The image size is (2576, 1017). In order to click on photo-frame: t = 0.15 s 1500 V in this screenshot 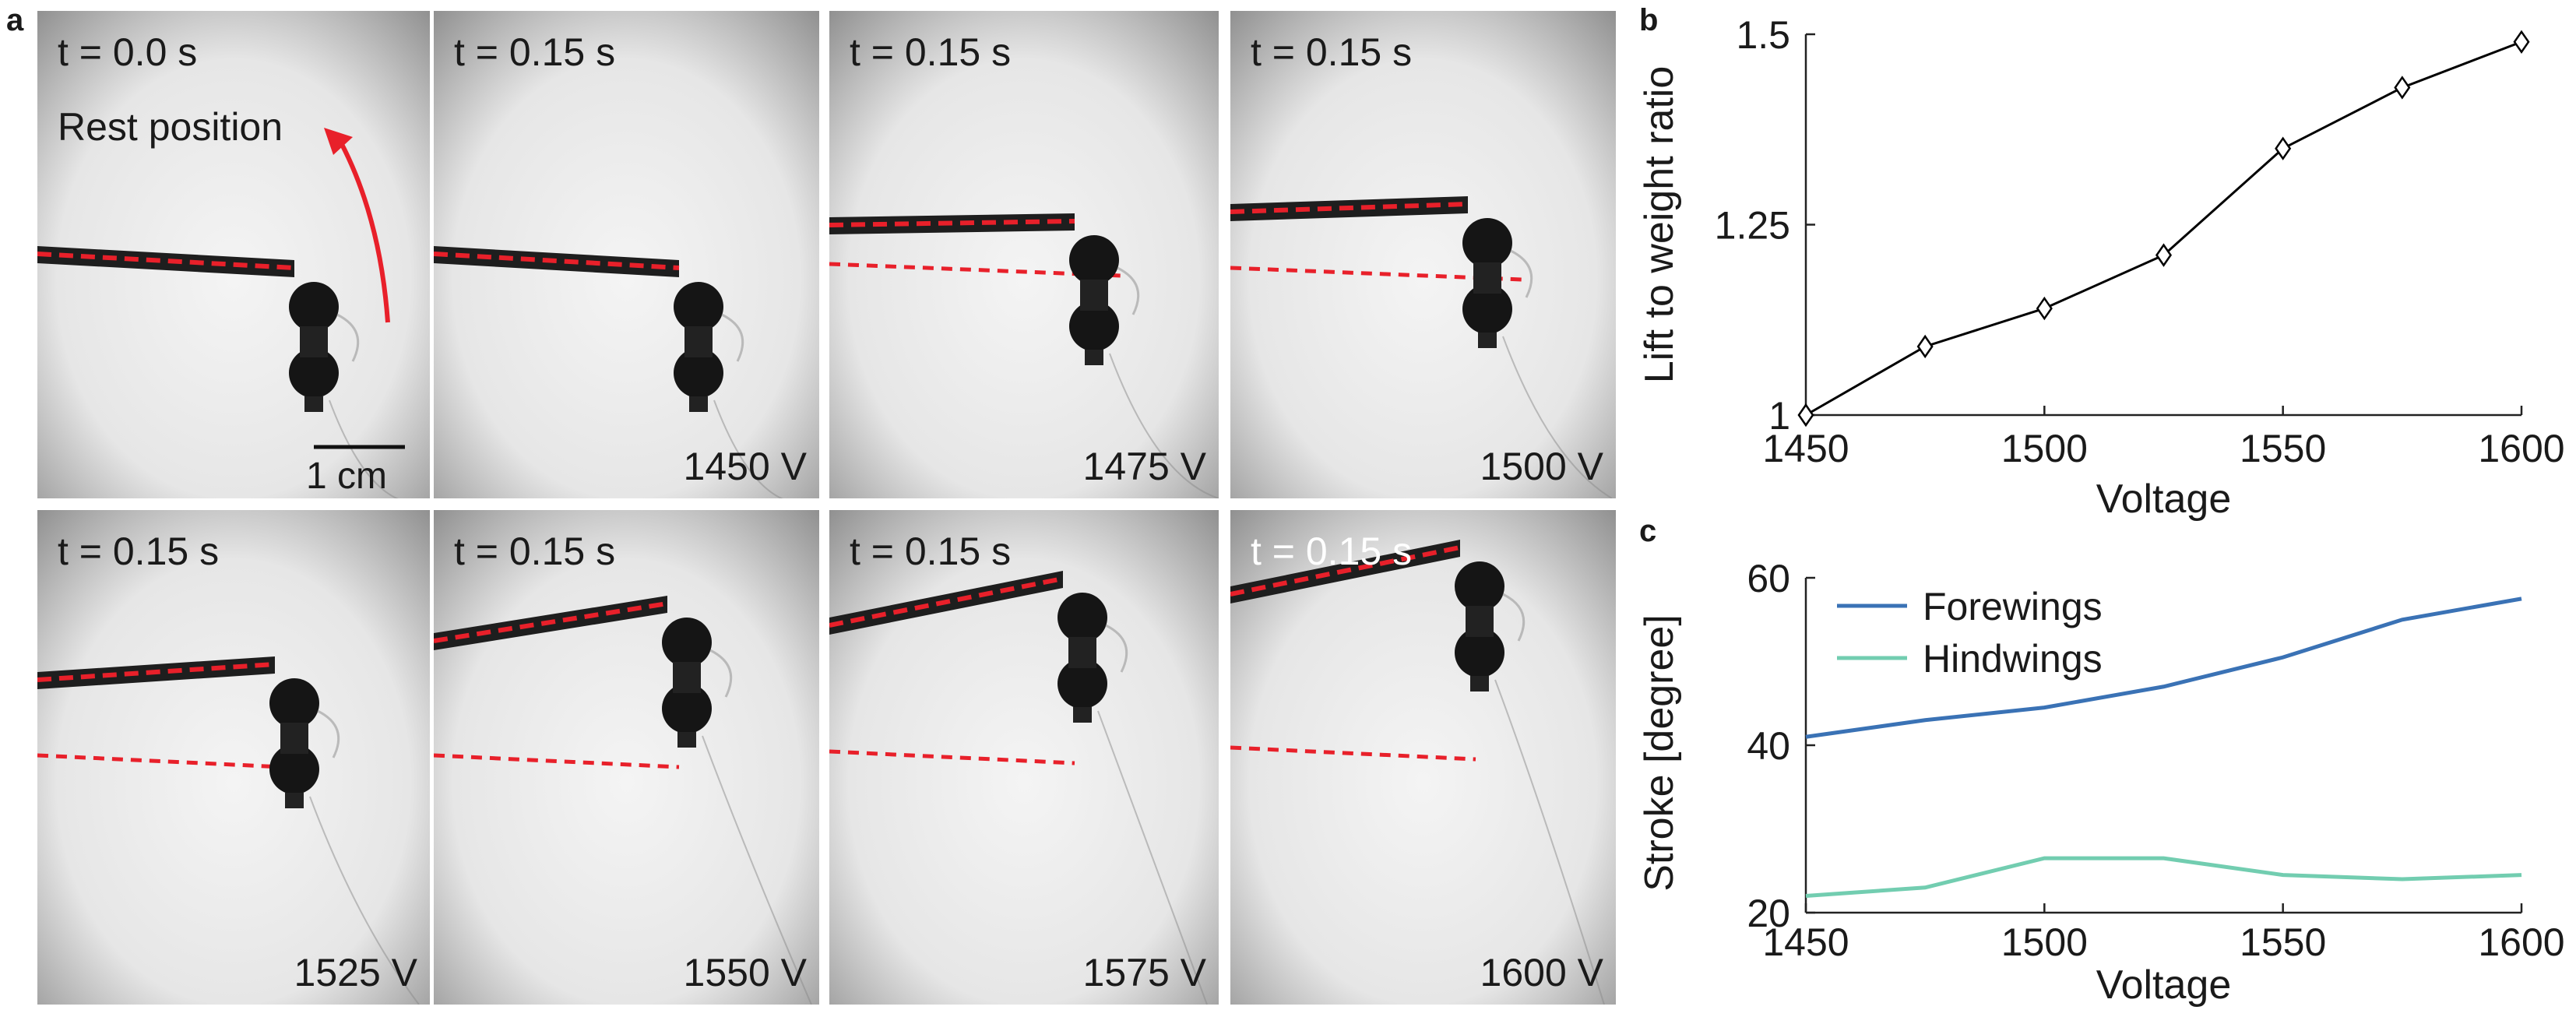, I will do `click(1423, 254)`.